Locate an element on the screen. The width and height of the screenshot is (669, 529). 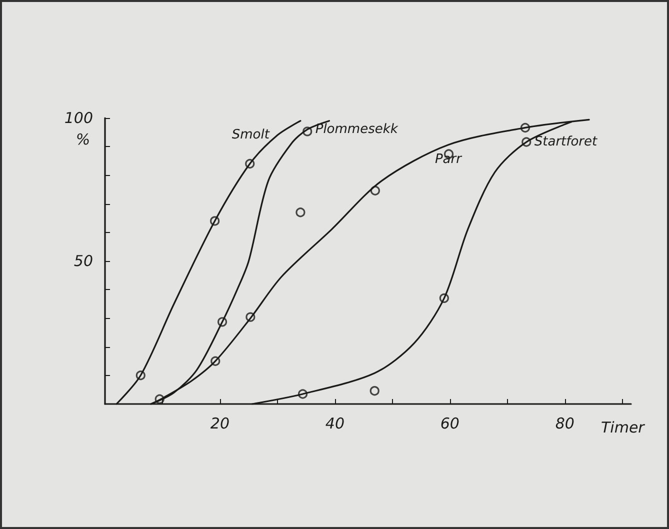
series-label: Plommesekk is located at coordinates (356, 129).